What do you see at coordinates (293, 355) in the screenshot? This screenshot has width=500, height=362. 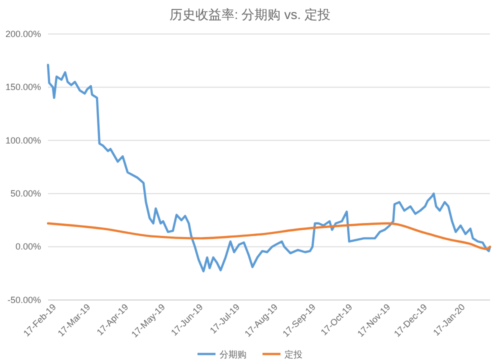 I see `legend-label: 定投` at bounding box center [293, 355].